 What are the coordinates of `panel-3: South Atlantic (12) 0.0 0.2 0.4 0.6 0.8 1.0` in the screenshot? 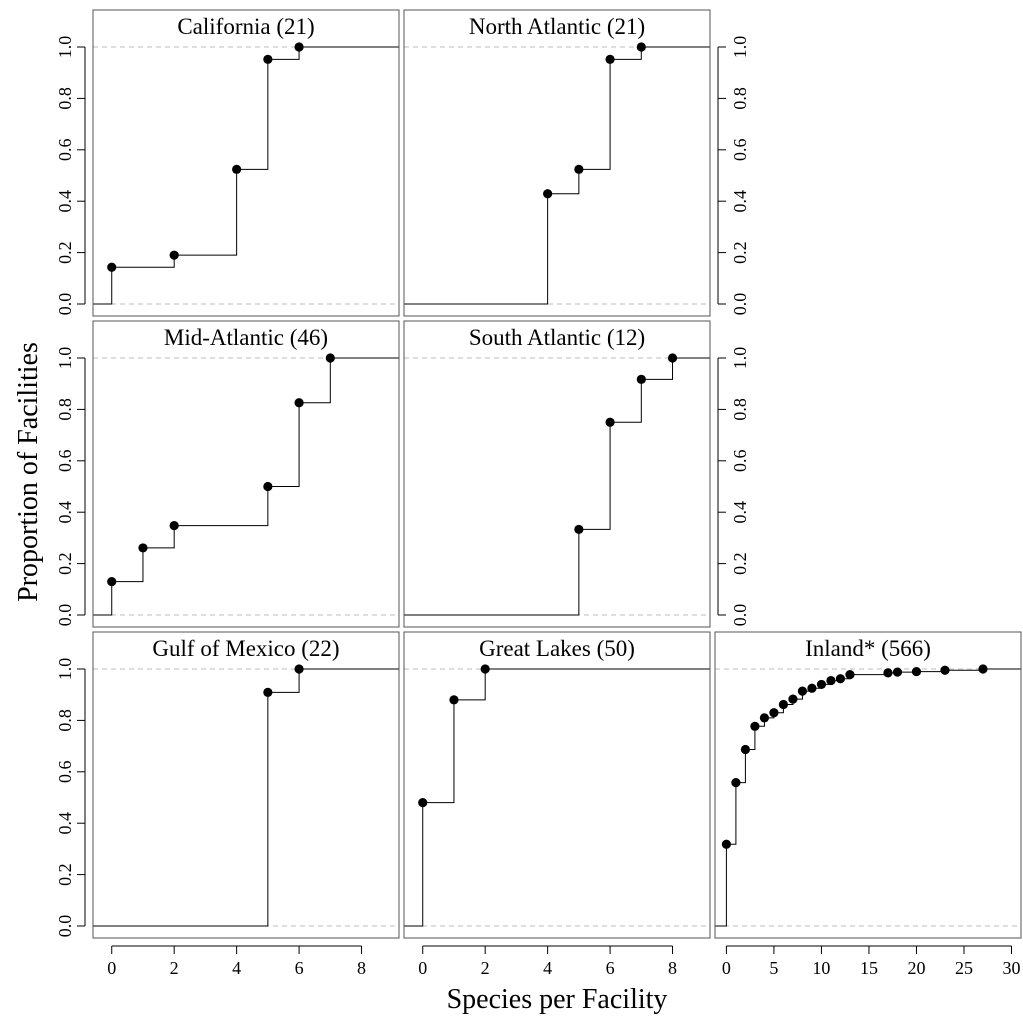 It's located at (576, 474).